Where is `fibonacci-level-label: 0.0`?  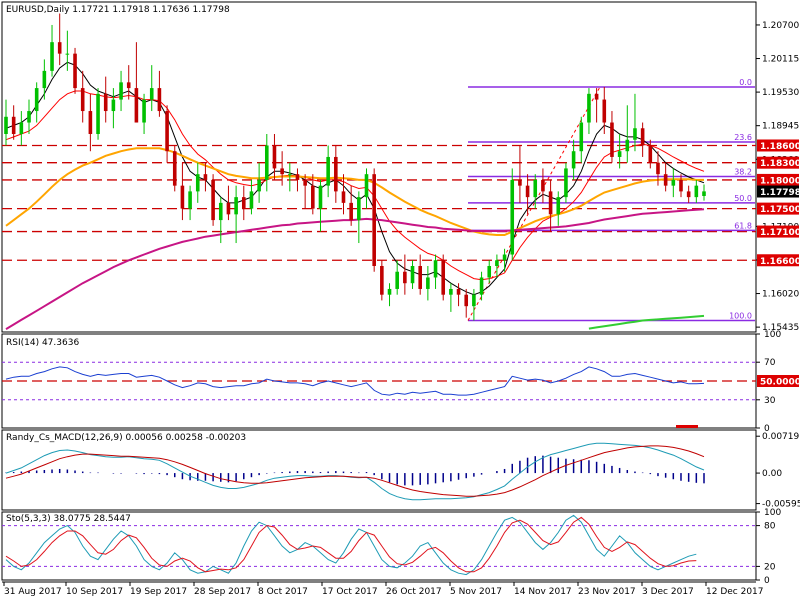
fibonacci-level-label: 0.0 is located at coordinates (745, 82).